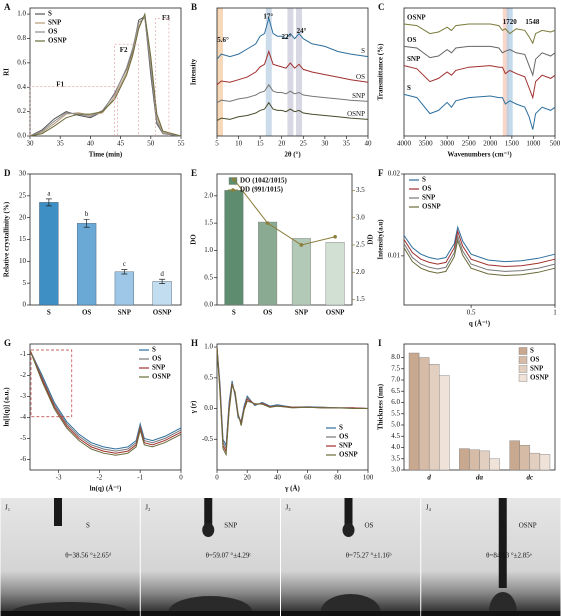 This screenshot has height=616, width=561. I want to click on y2-tick-label: 2.0, so click(360, 272).